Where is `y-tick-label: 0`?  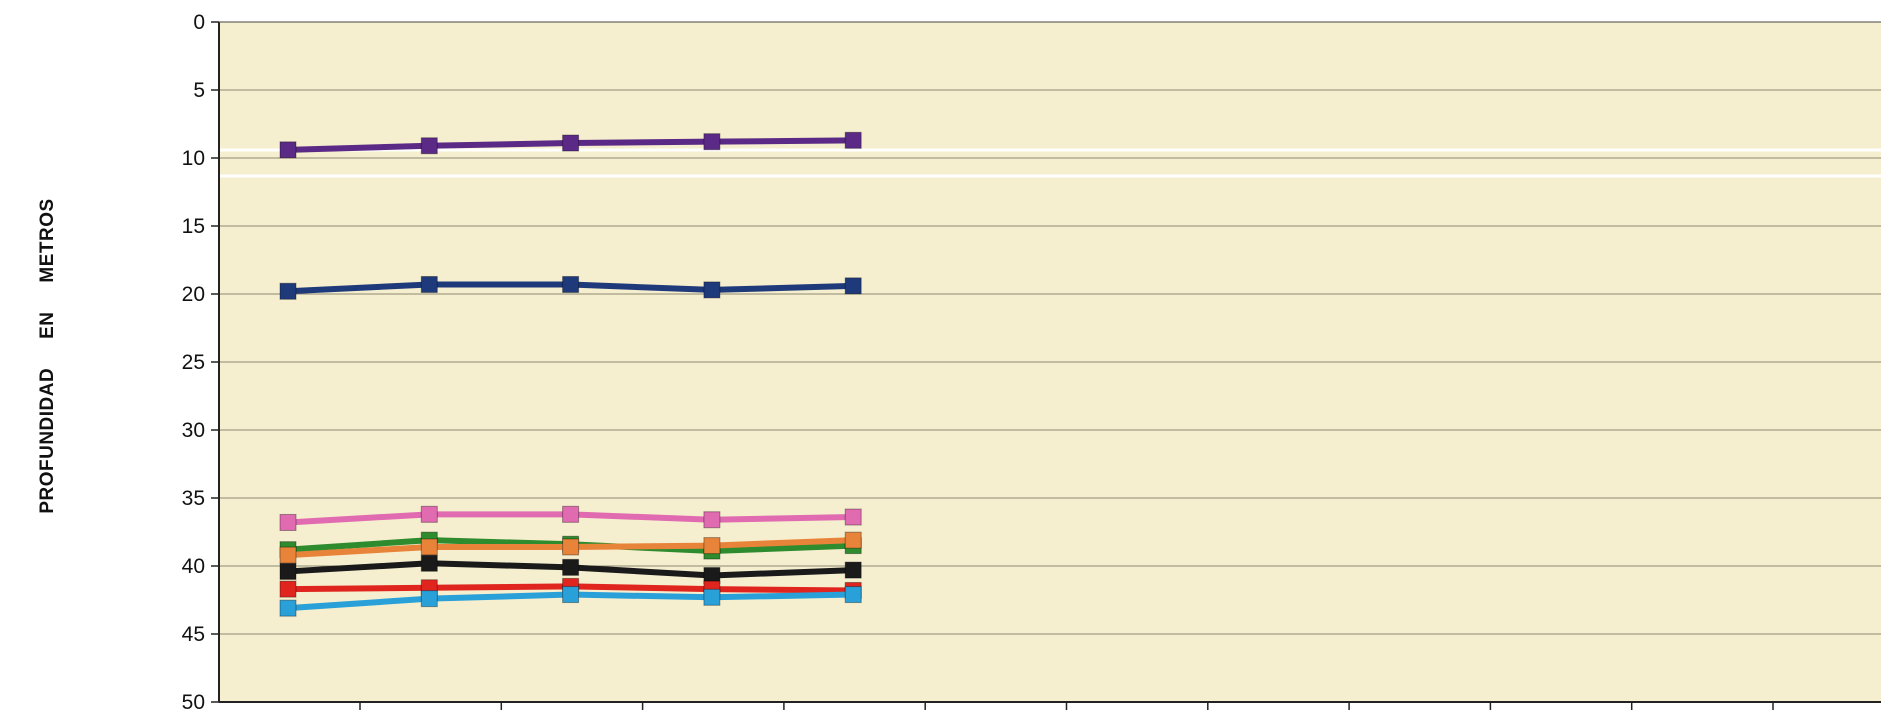
y-tick-label: 0 is located at coordinates (199, 22).